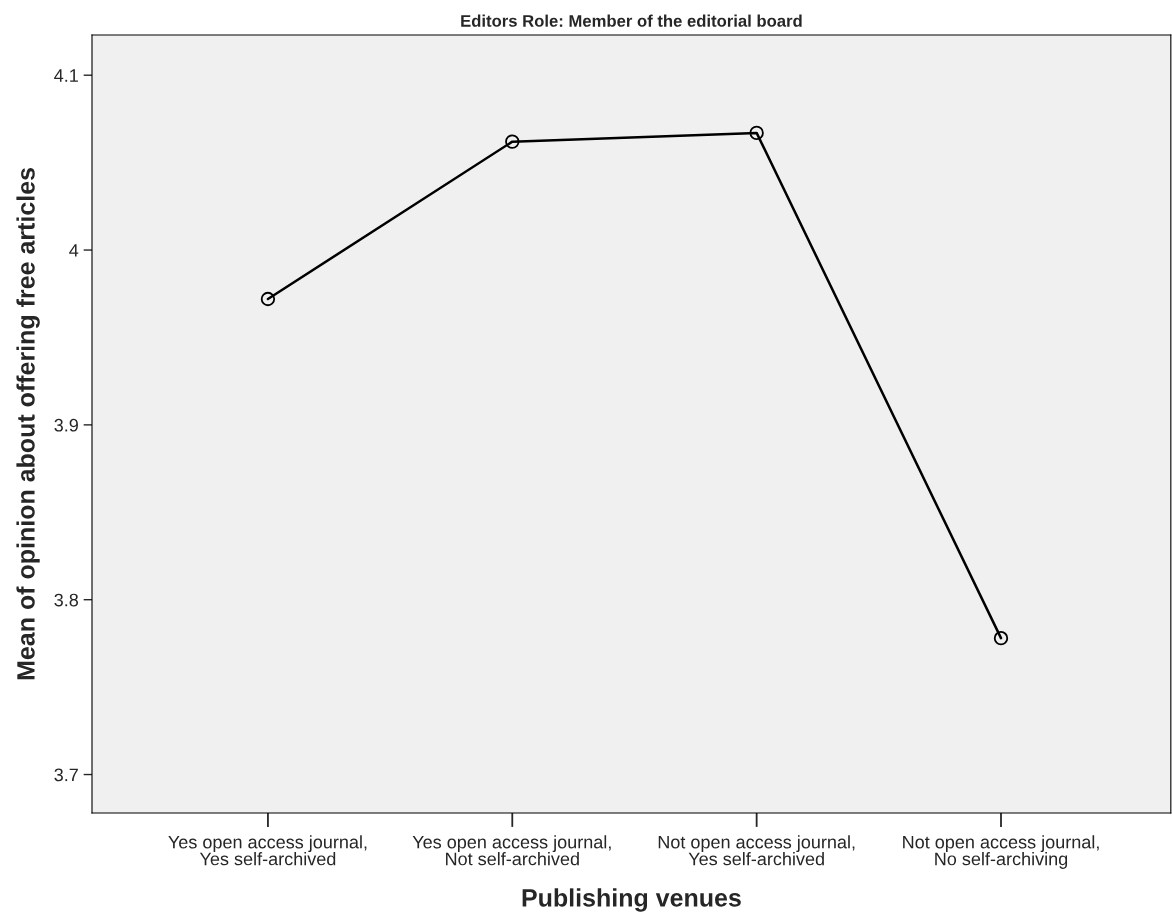 The width and height of the screenshot is (1172, 921). Describe the element at coordinates (511, 850) in the screenshot. I see `x-tick-label: Yes open access journal, Not self-archived` at that location.